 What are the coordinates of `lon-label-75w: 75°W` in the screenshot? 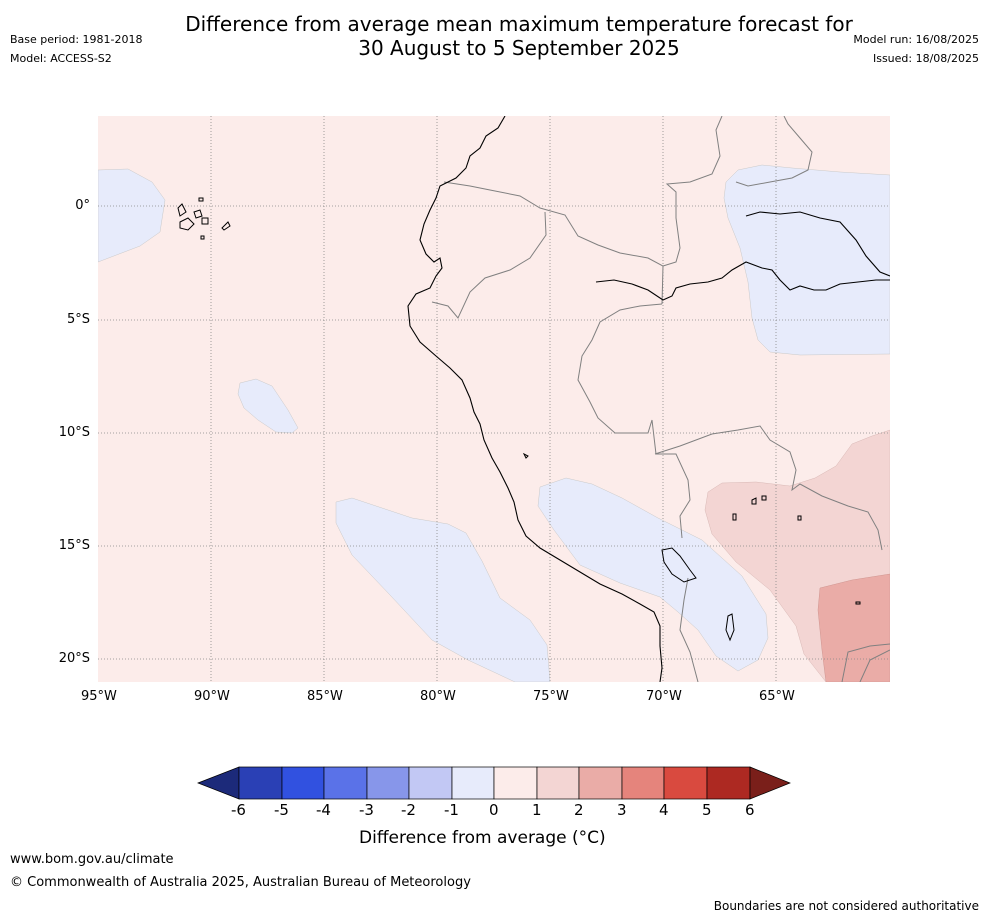 It's located at (551, 696).